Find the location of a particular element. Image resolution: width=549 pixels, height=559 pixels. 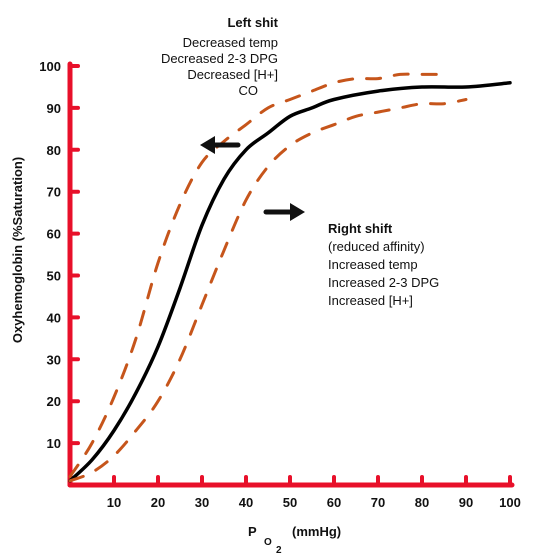

x-axis-label-o: O is located at coordinates (268, 542).